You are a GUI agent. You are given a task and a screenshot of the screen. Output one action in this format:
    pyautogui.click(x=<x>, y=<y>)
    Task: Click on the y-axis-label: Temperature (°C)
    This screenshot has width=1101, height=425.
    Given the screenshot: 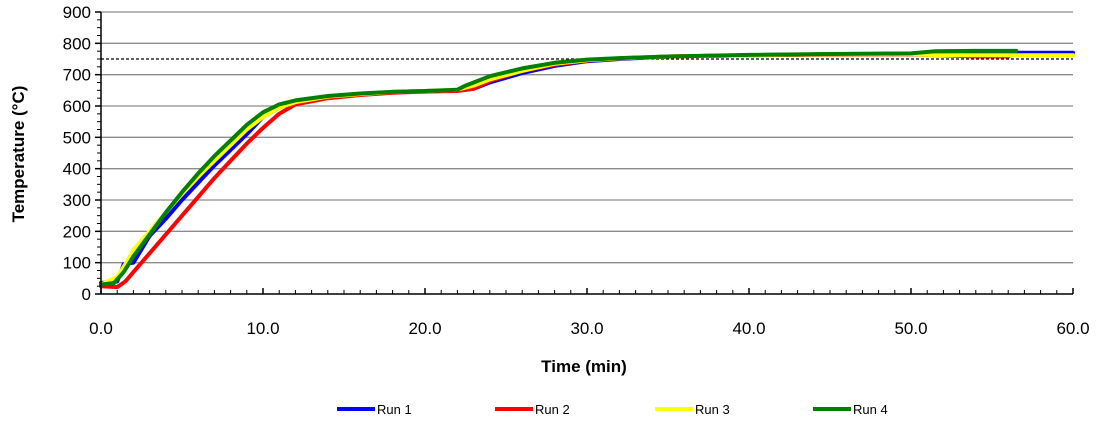 What is the action you would take?
    pyautogui.click(x=18, y=154)
    